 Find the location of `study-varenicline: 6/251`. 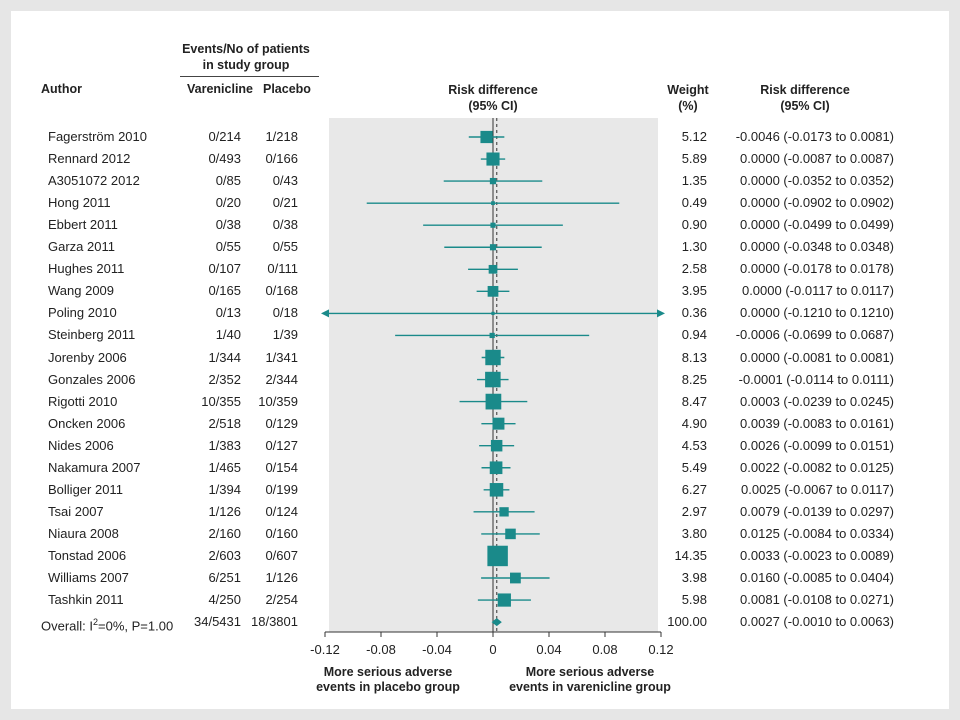

study-varenicline: 6/251 is located at coordinates (224, 577).